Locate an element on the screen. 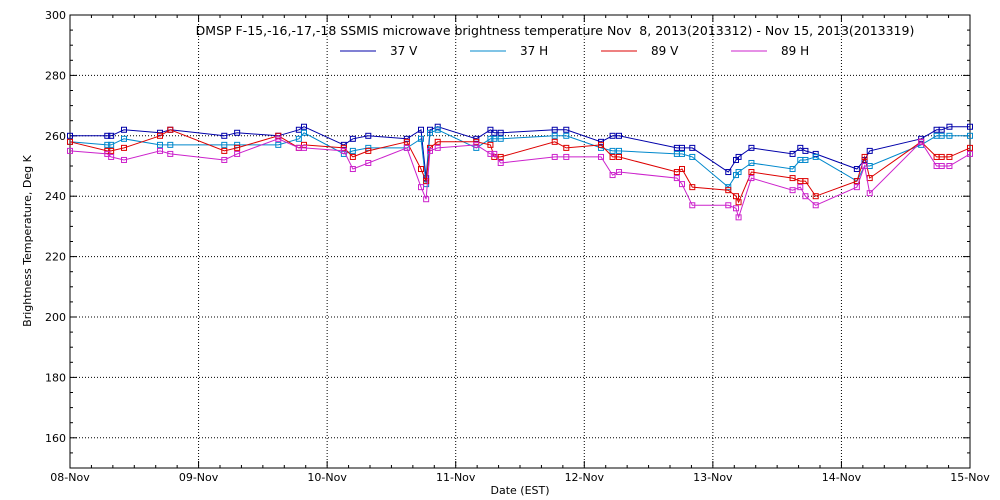 The image size is (1000, 500). x-tick-label: 15-Nov is located at coordinates (970, 477).